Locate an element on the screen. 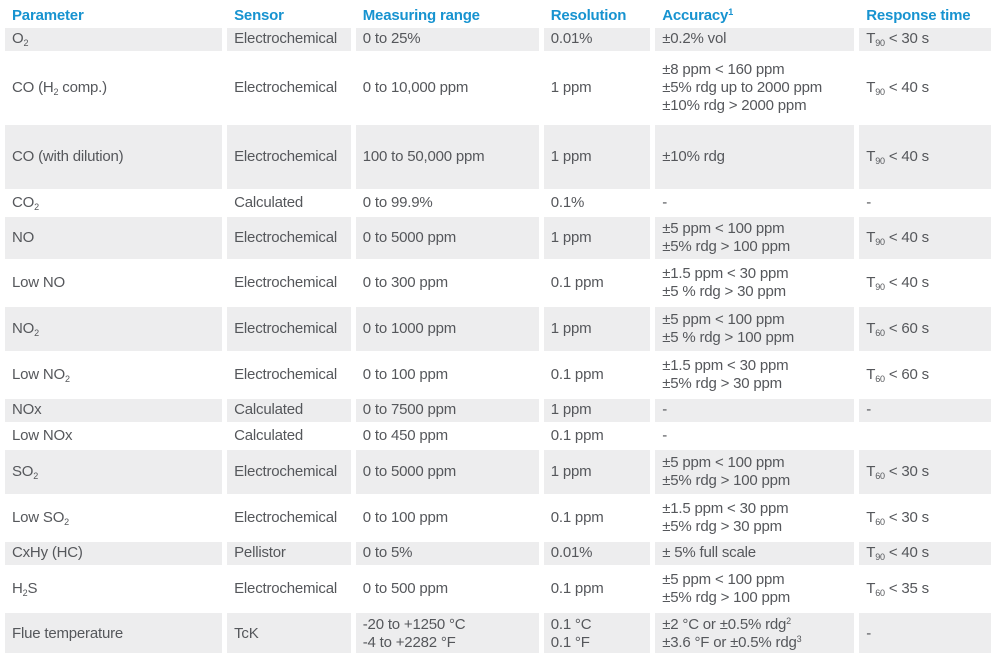 The height and width of the screenshot is (653, 1006). column-header-parameter: Parameter is located at coordinates (114, 14).